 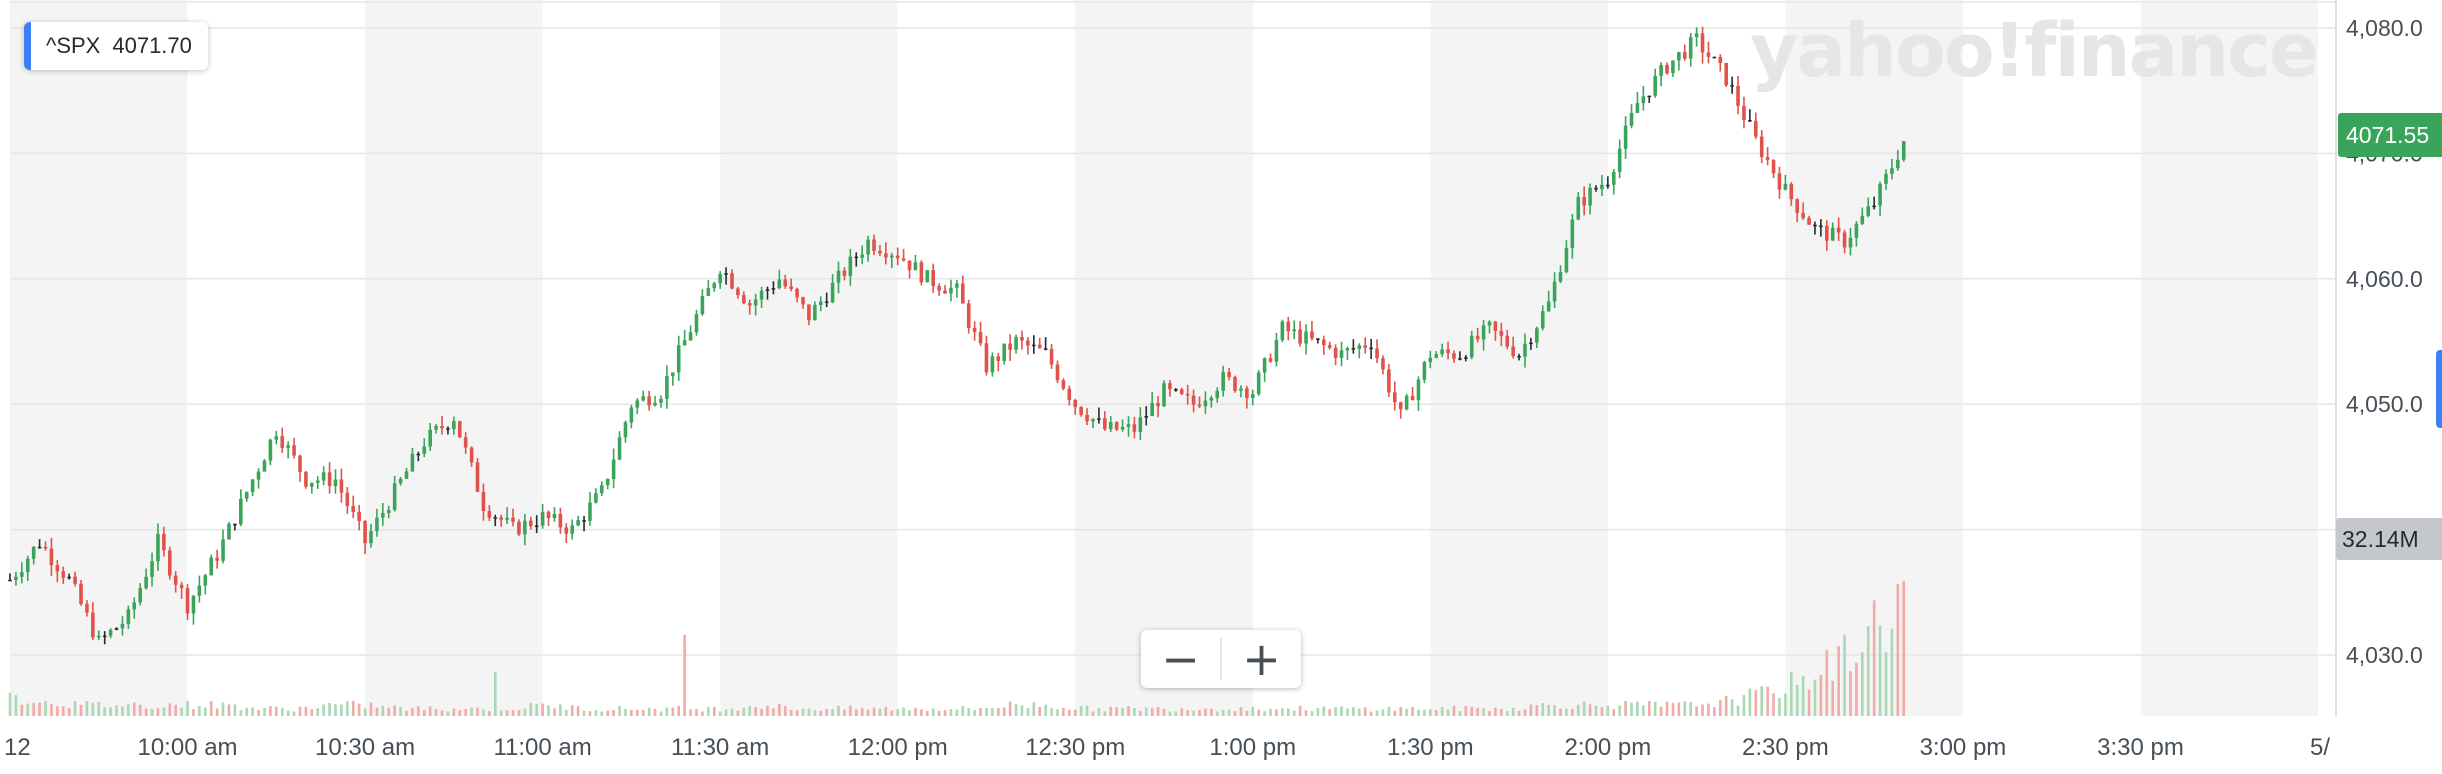 What do you see at coordinates (1261, 659) in the screenshot?
I see `zoom-in-button: +` at bounding box center [1261, 659].